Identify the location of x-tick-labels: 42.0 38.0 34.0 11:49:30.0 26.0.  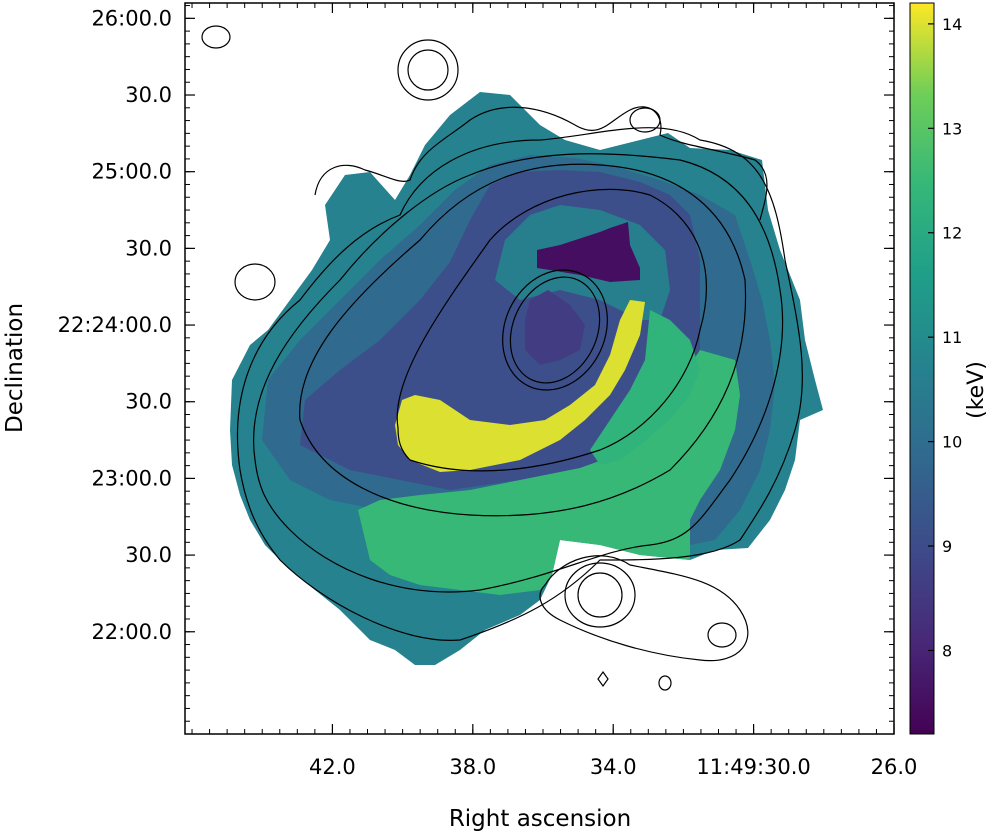
(613, 767).